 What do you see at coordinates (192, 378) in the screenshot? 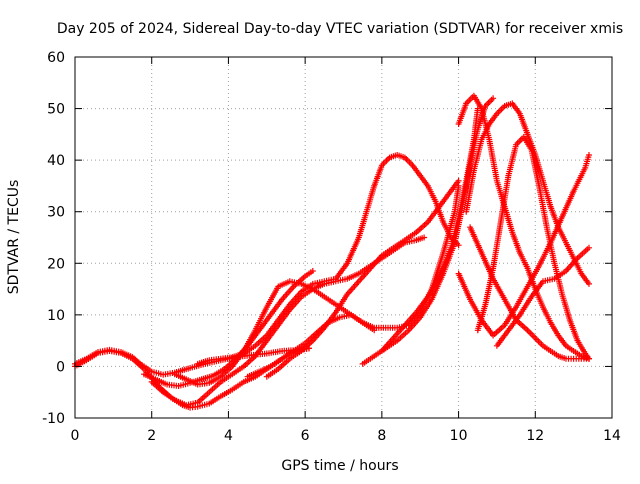
I see `series-track-b` at bounding box center [192, 378].